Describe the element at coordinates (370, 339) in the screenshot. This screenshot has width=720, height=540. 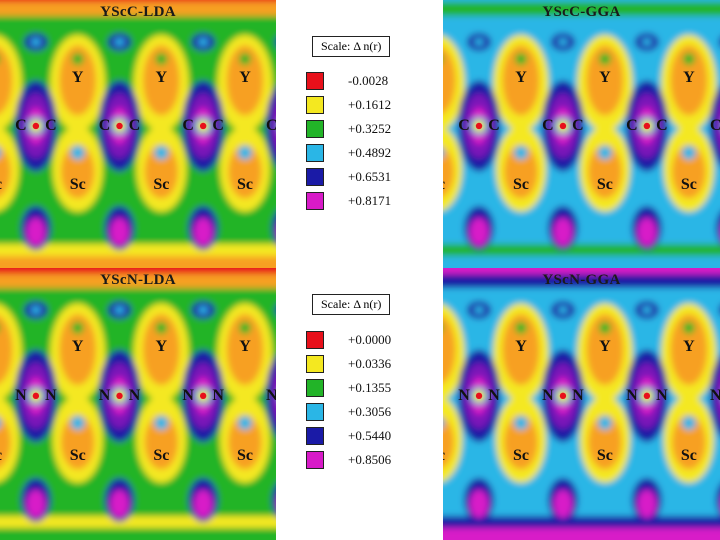
I see `legend-value: +0.0000` at that location.